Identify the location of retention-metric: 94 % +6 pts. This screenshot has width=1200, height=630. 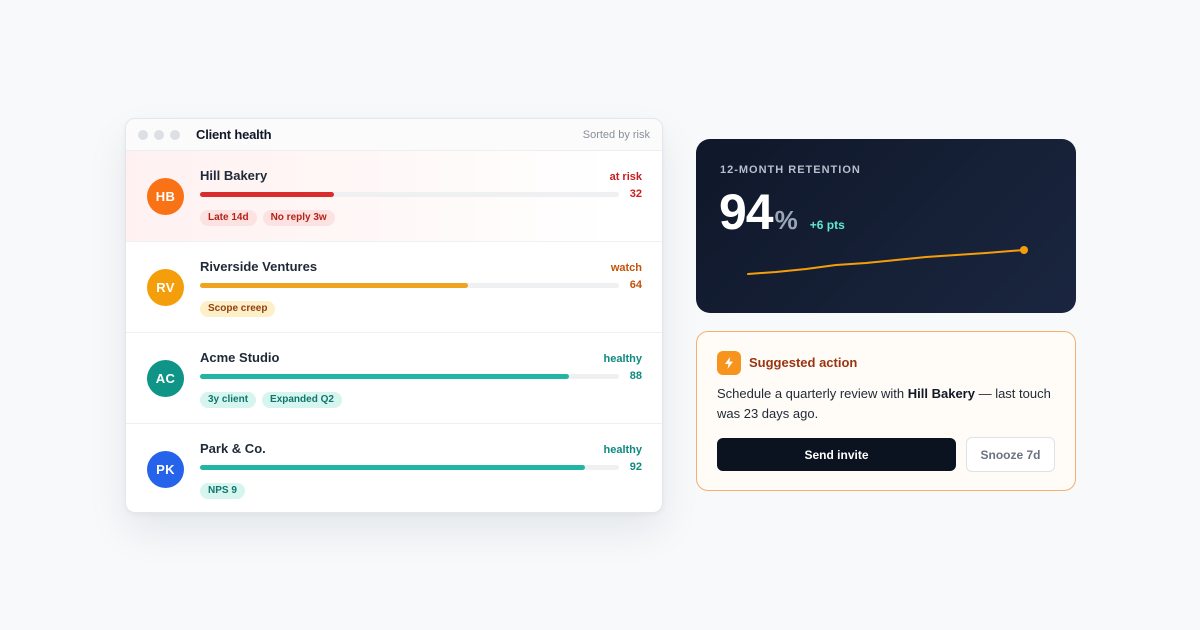
(782, 212).